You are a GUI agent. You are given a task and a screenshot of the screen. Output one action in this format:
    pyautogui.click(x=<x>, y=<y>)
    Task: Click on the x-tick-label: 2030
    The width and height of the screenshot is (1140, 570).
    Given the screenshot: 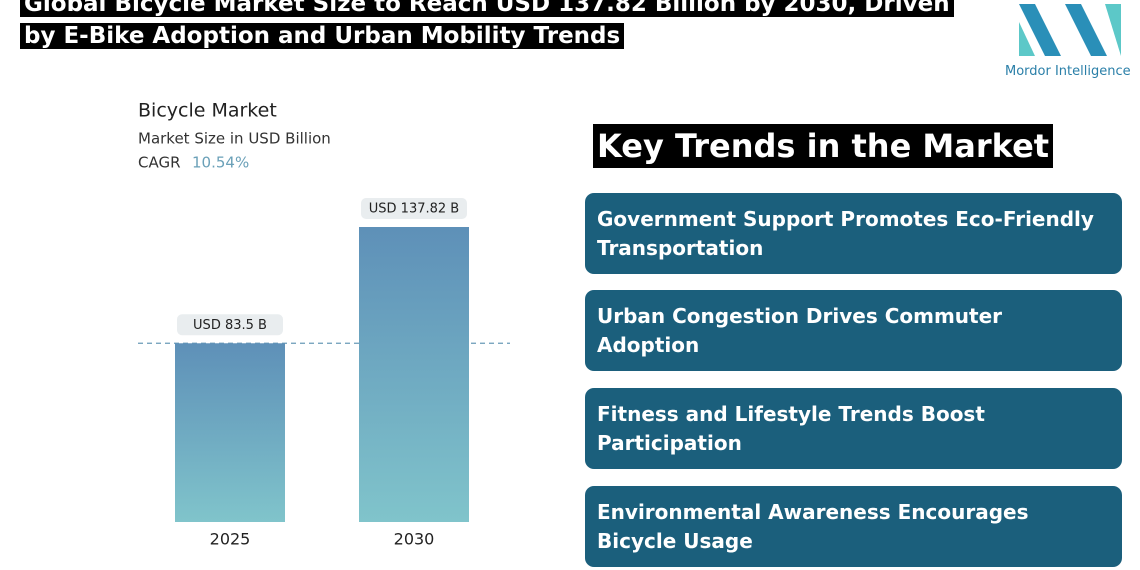 What is the action you would take?
    pyautogui.click(x=414, y=539)
    